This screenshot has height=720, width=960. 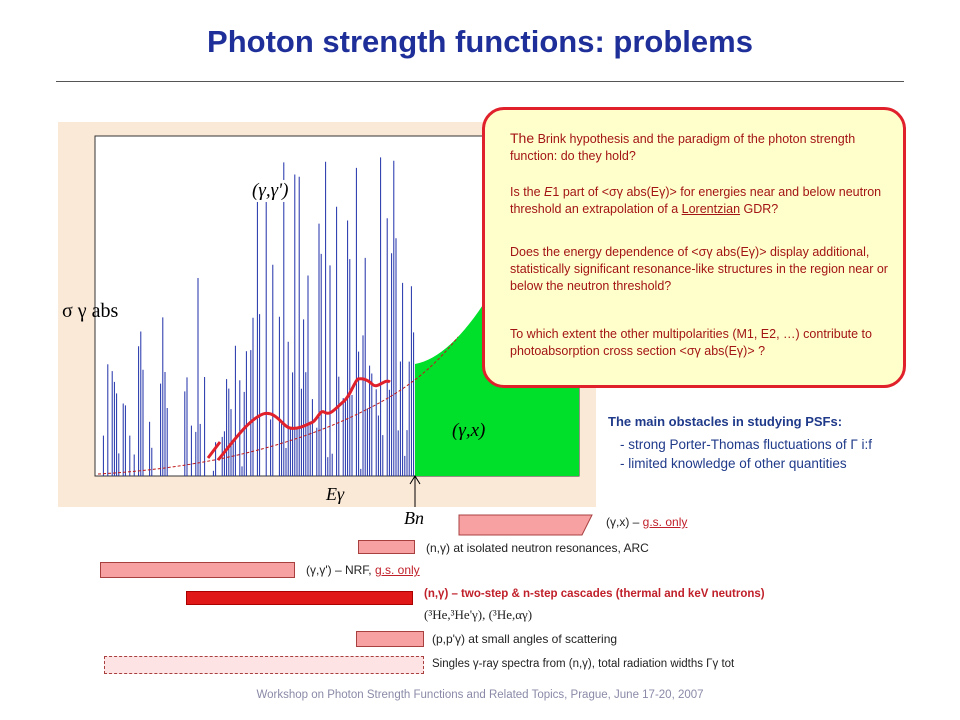 I want to click on method-bar-pp, so click(x=390, y=639).